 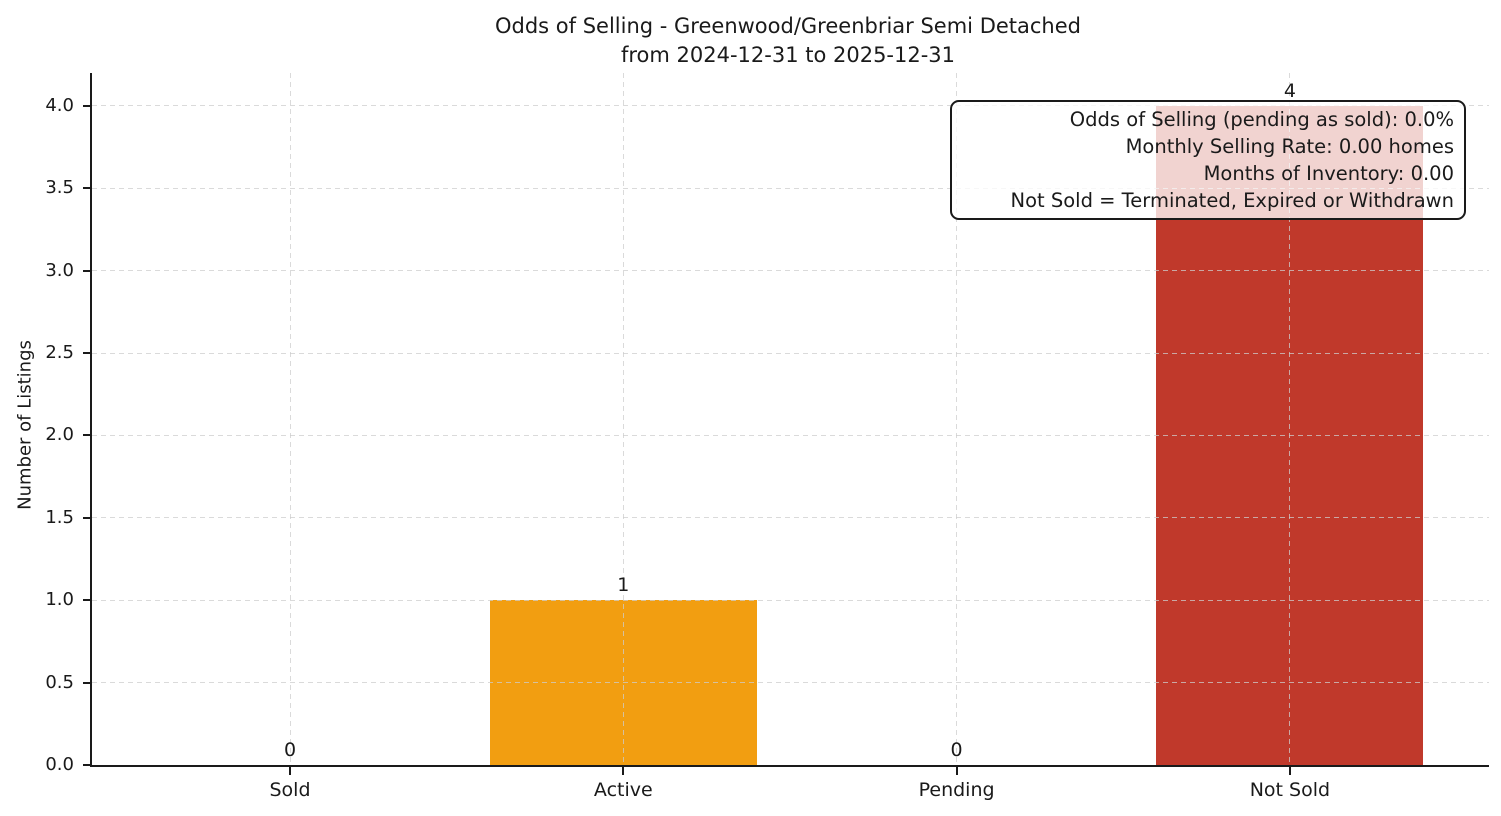 What do you see at coordinates (290, 419) in the screenshot?
I see `gridline-x-sold` at bounding box center [290, 419].